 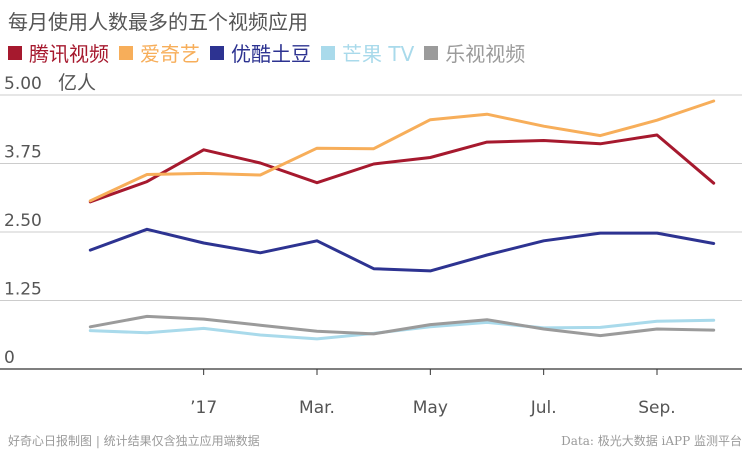 What do you see at coordinates (485, 54) in the screenshot?
I see `legend-label: 乐视视频` at bounding box center [485, 54].